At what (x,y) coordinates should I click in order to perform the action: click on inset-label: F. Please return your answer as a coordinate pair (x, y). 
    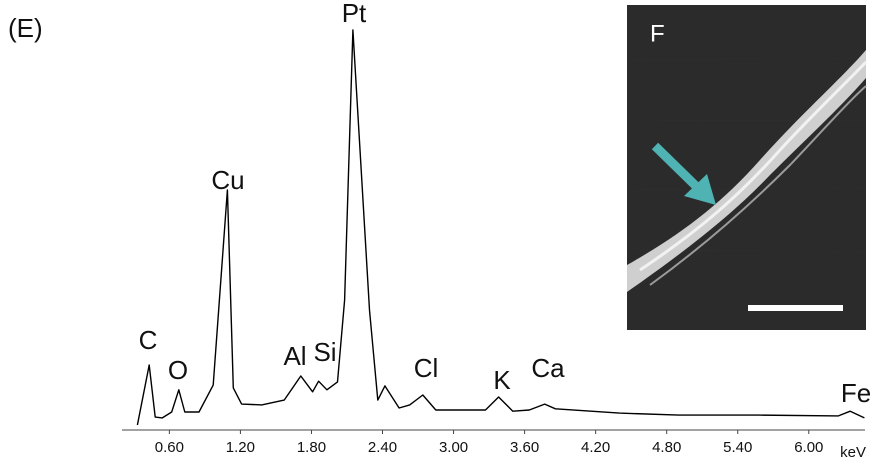
    Looking at the image, I should click on (657, 33).